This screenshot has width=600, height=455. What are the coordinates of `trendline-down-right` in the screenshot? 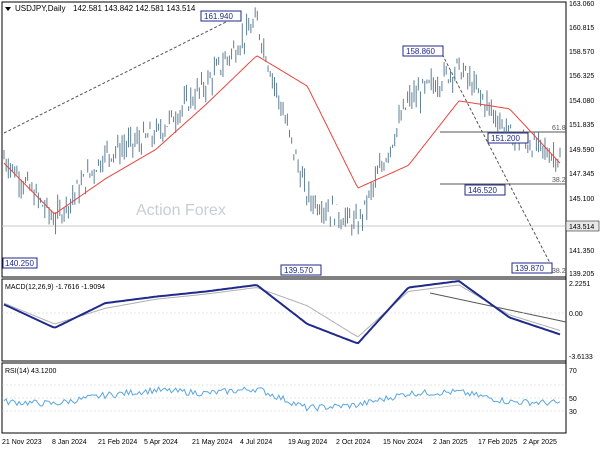 It's located at (495, 157).